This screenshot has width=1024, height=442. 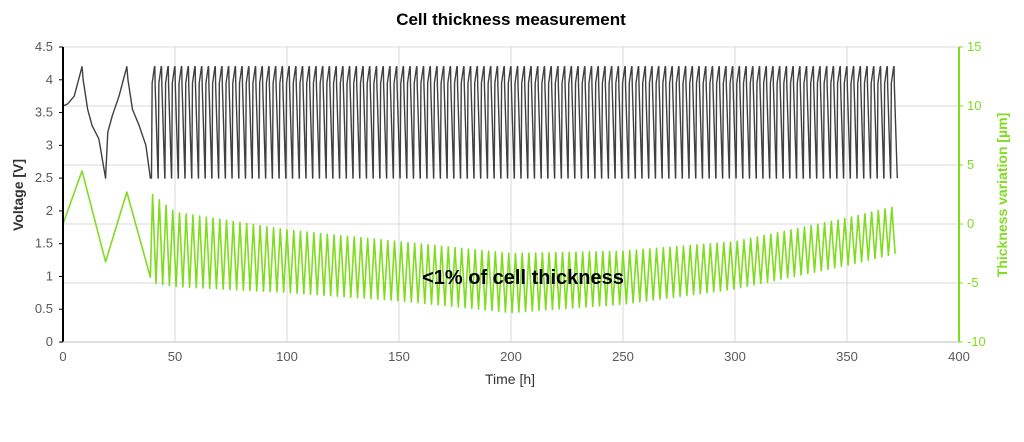 I want to click on y-tick-label: 2.5, so click(x=44, y=177).